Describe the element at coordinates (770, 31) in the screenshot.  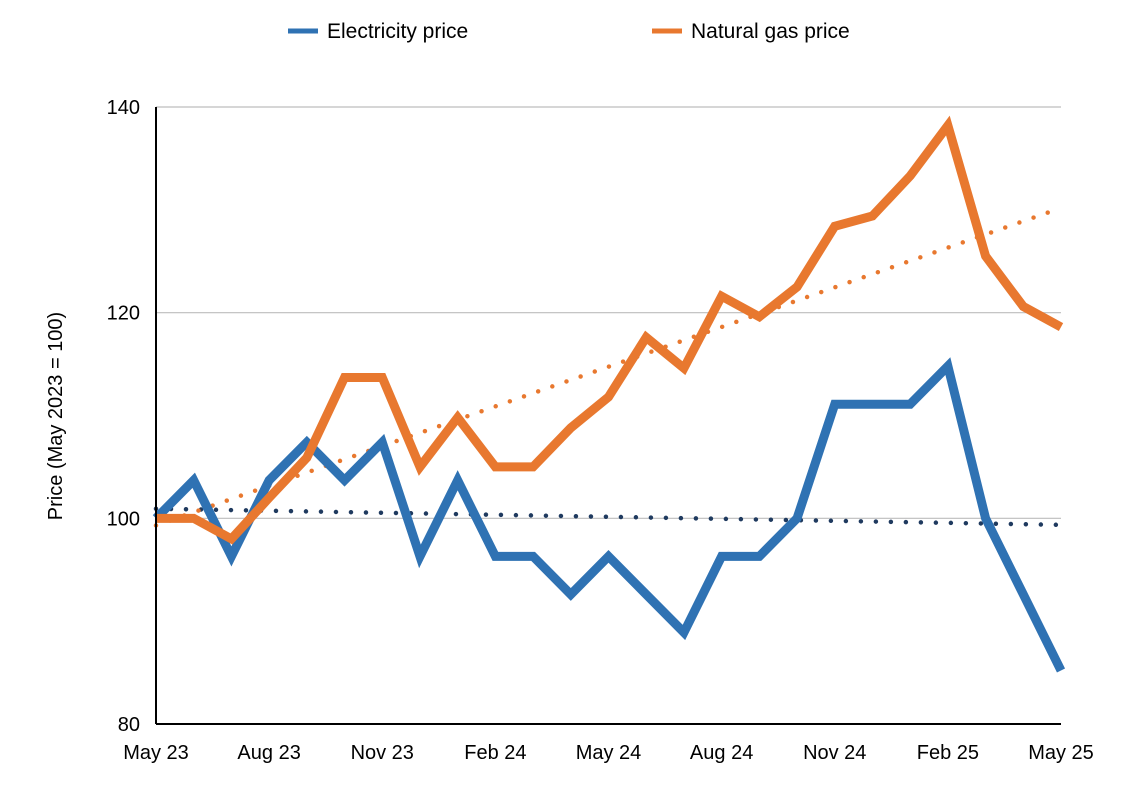
I see `legend-label-1: Natural gas price` at that location.